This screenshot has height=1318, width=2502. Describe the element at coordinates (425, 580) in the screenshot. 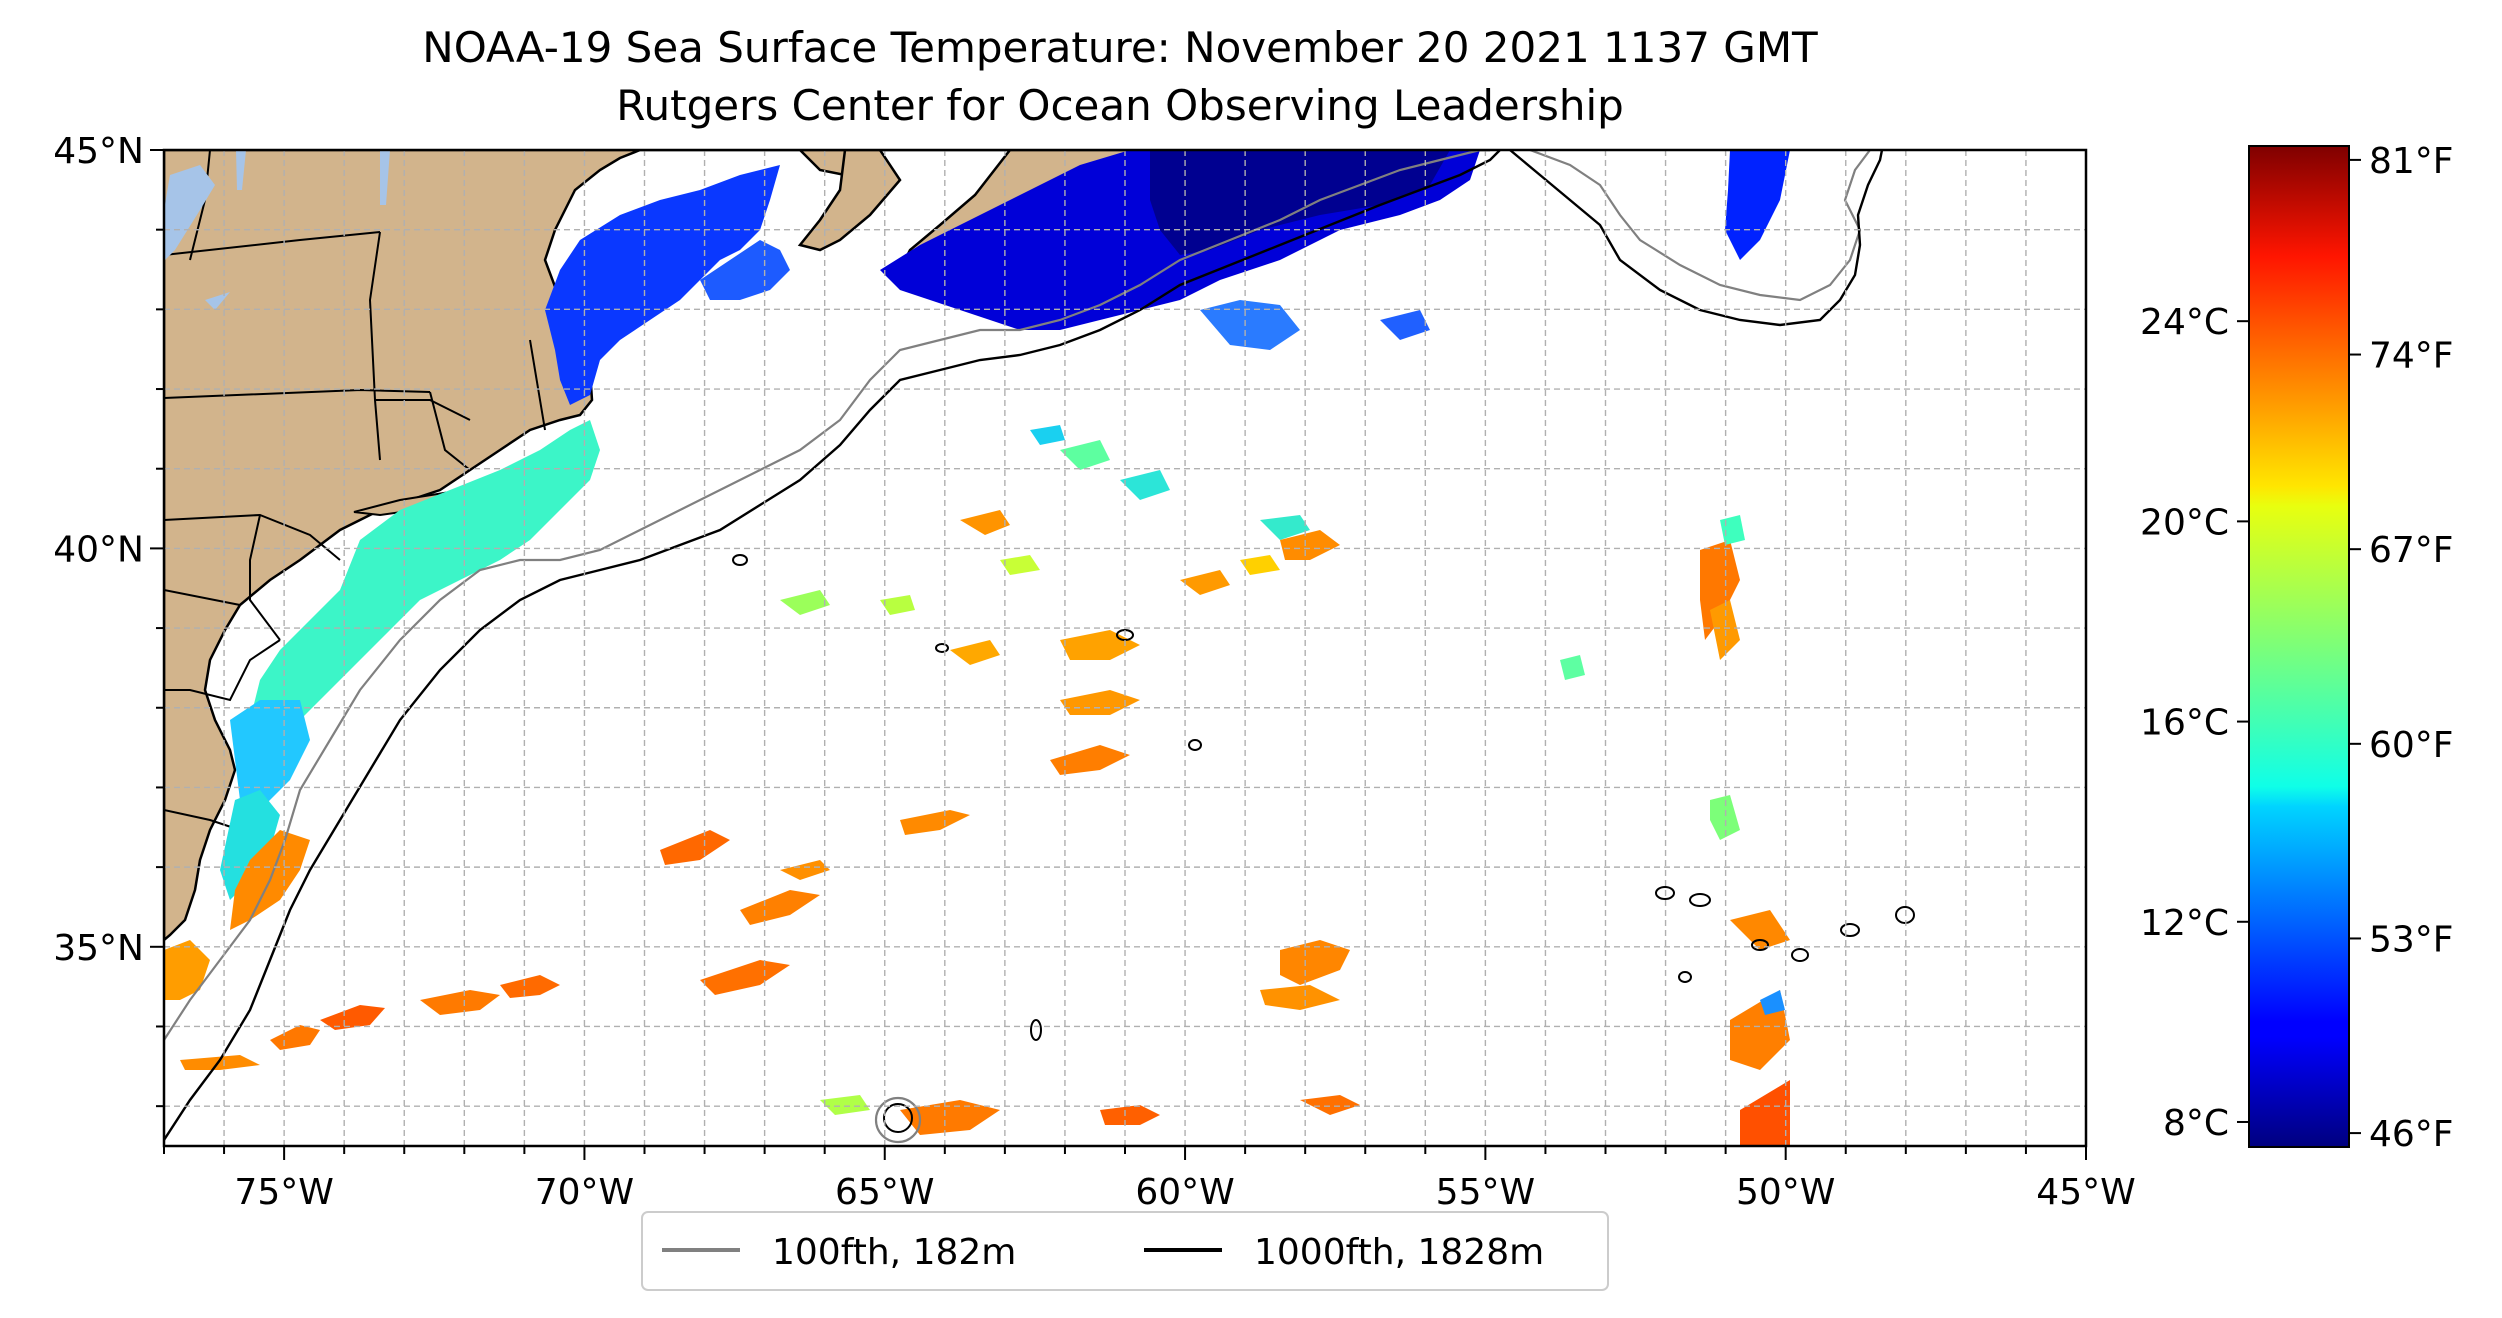

I see `sst-patch-mid-atlantic-shelf` at that location.